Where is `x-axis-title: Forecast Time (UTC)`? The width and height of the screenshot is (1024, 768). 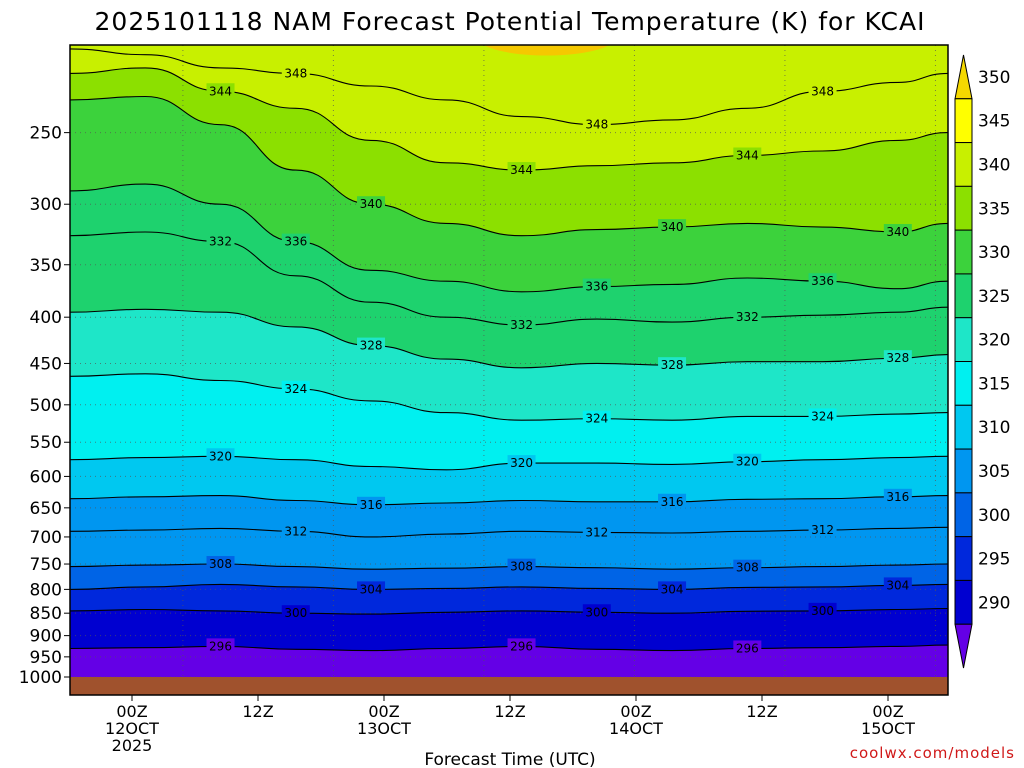
x-axis-title: Forecast Time (UTC) is located at coordinates (509, 759).